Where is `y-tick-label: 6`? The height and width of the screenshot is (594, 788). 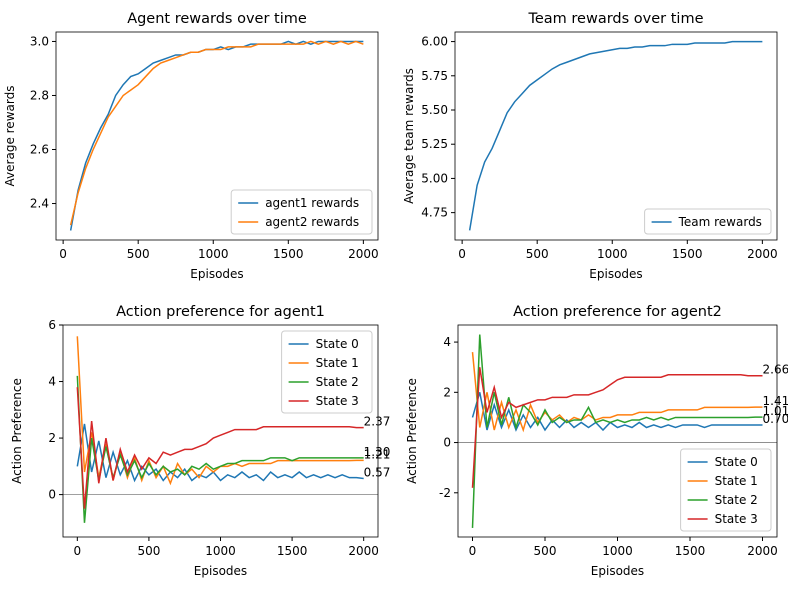
y-tick-label: 6 is located at coordinates (52, 325).